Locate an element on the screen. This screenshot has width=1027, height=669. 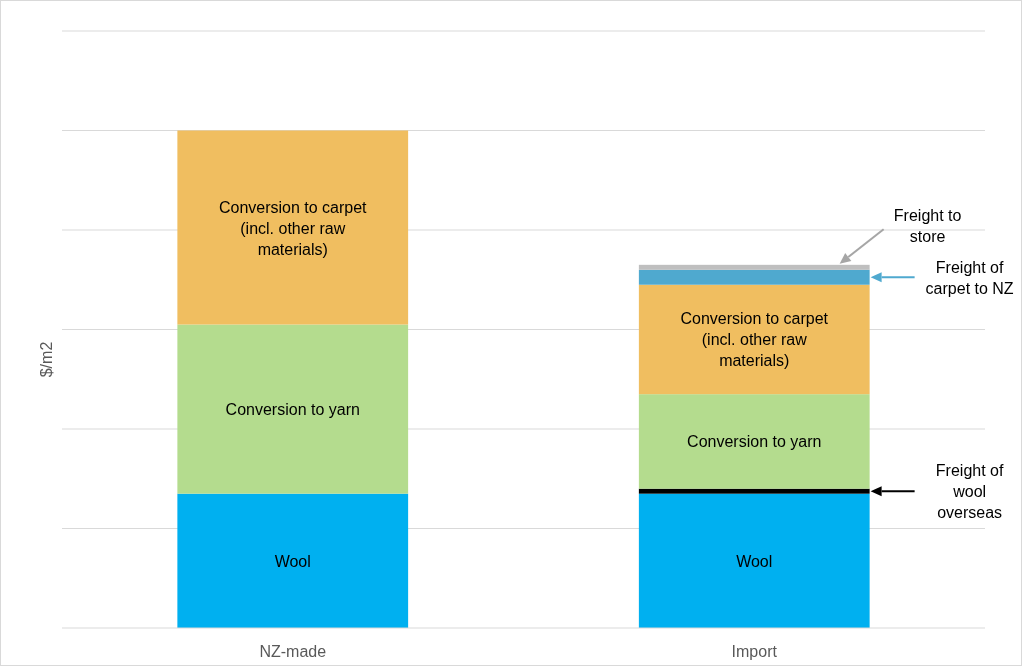
series-label: Conversion to carpet (incl. other raw materials) is located at coordinates (754, 339).